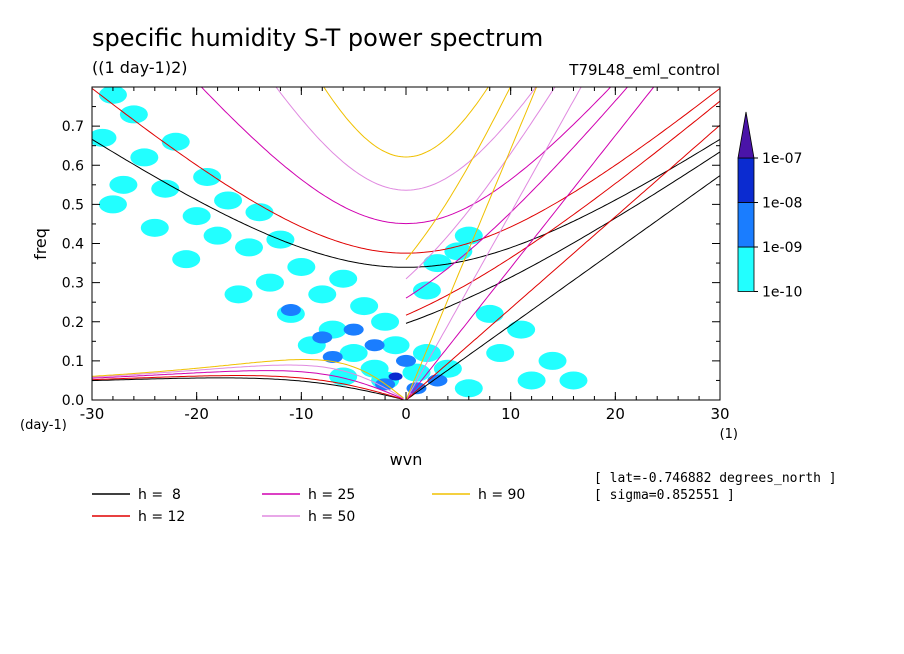  Describe the element at coordinates (782, 204) in the screenshot. I see `colorbar-label: 1e-08` at that location.